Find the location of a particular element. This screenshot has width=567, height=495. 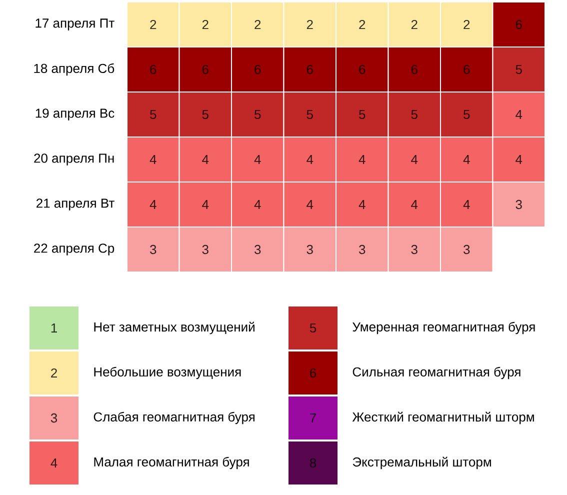

category-label: Умеренная геомагнитная буря is located at coordinates (443, 328).